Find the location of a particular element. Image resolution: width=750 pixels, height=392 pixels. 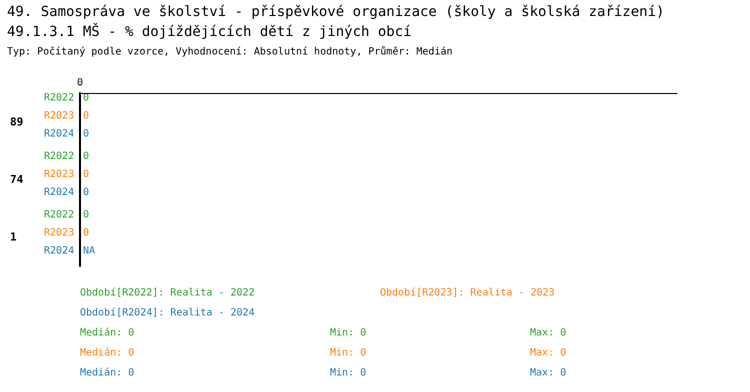

legend-label: R2024 is located at coordinates (59, 134).